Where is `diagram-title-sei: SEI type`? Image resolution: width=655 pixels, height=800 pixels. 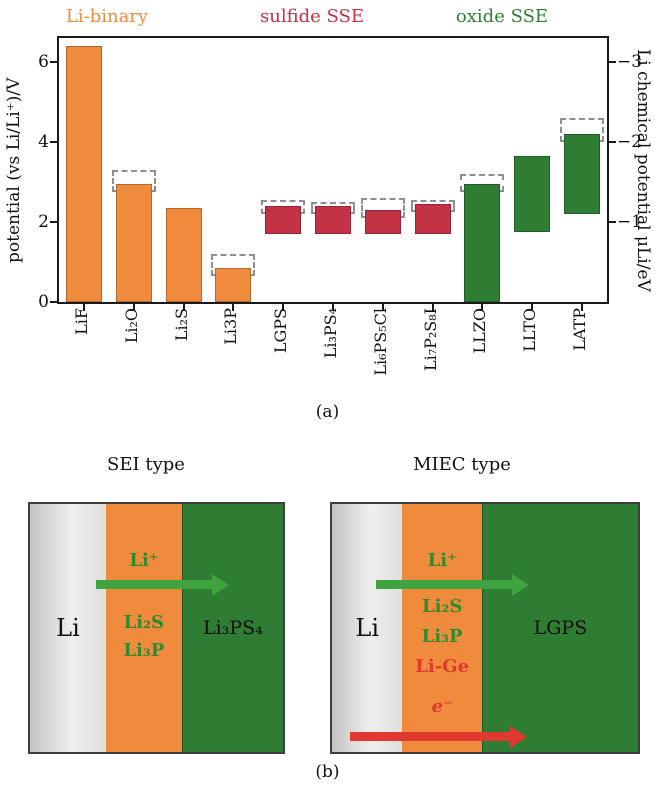
diagram-title-sei: SEI type is located at coordinates (146, 464).